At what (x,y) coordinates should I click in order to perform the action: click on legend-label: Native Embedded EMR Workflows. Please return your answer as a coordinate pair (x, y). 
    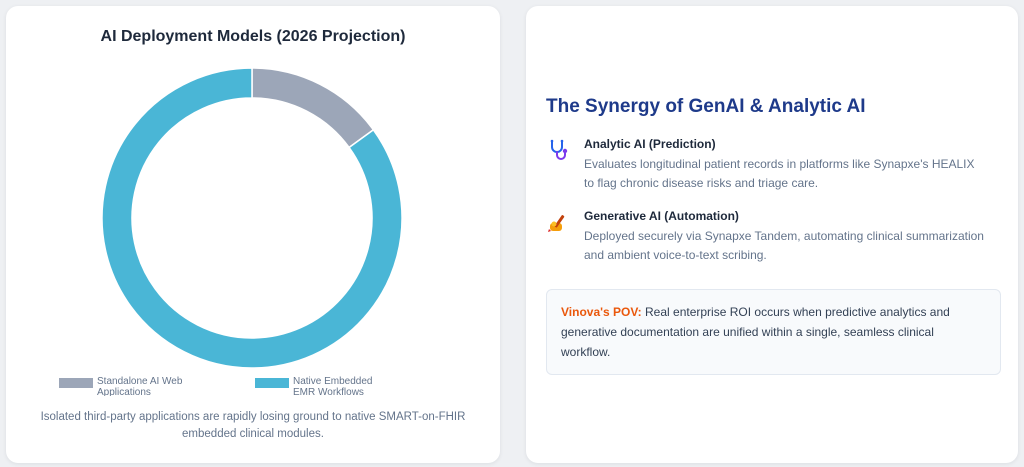
    Looking at the image, I should click on (333, 386).